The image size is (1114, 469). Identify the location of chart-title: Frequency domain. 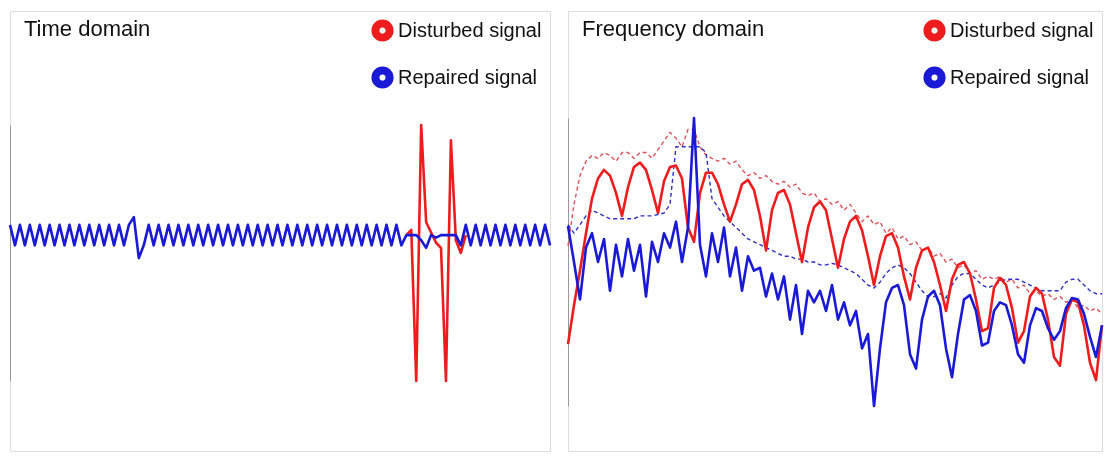
(673, 28).